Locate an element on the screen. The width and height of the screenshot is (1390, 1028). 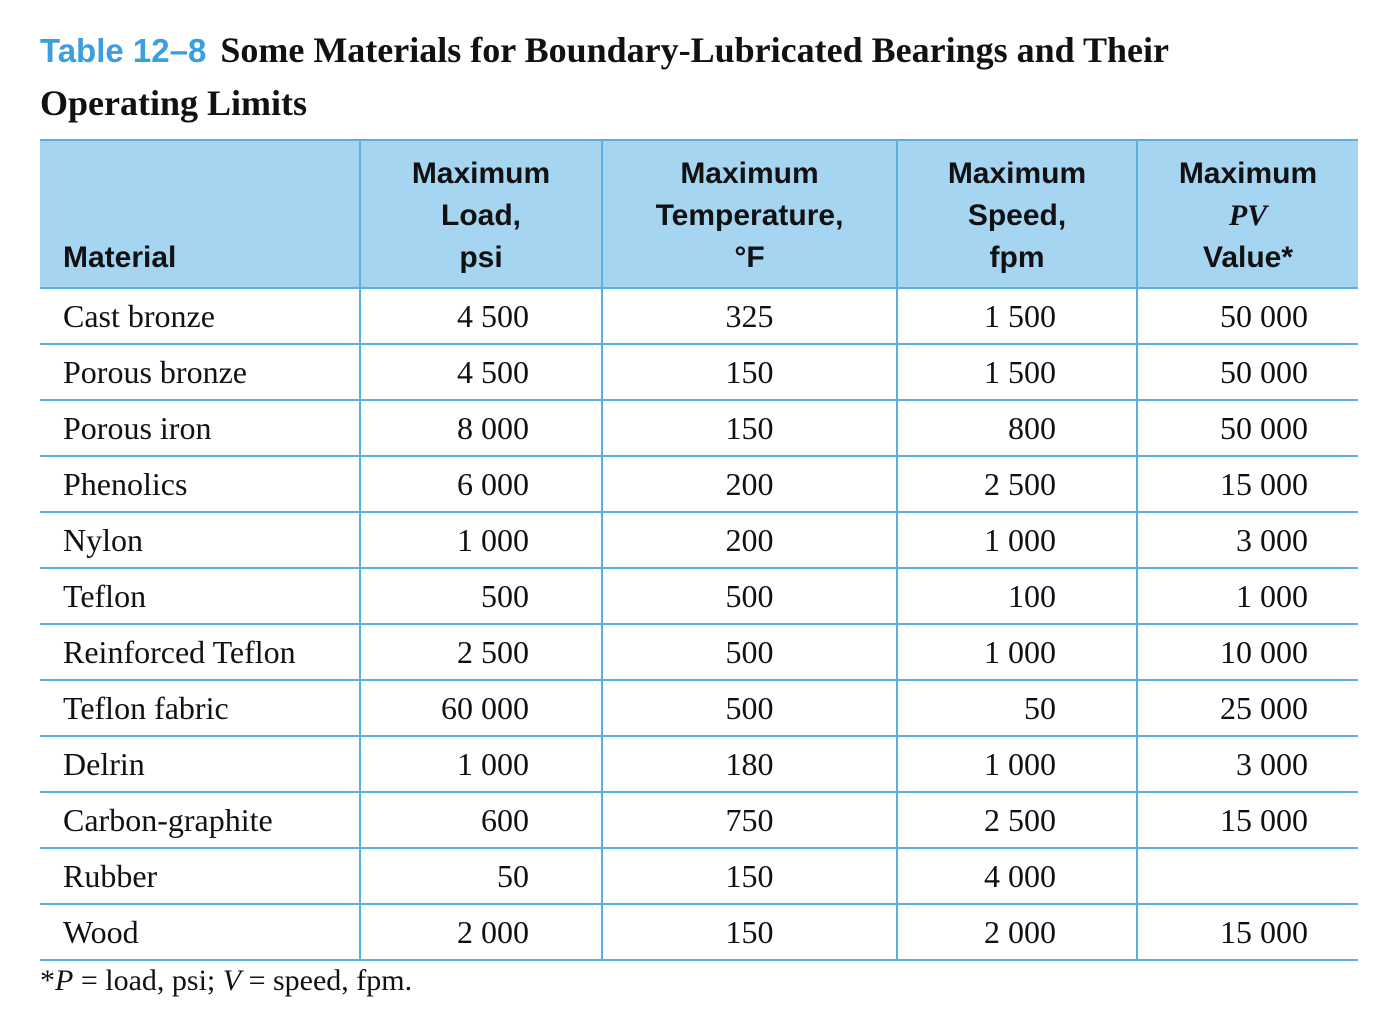
cell-material: Reinforced Teflon is located at coordinates (200, 652).